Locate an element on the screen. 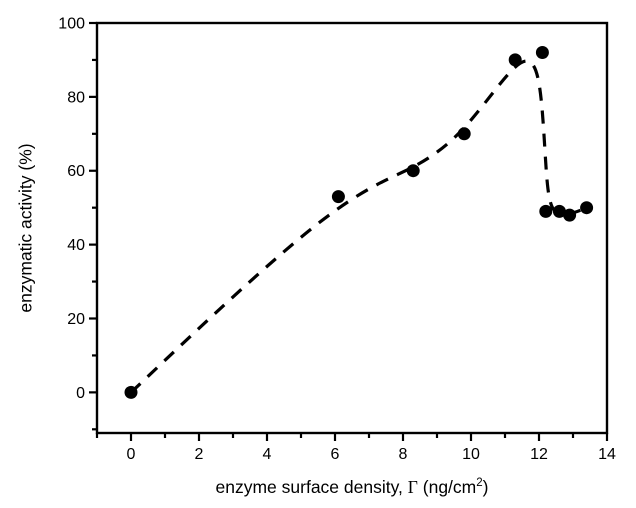  x-tick-label: 10 is located at coordinates (471, 454).